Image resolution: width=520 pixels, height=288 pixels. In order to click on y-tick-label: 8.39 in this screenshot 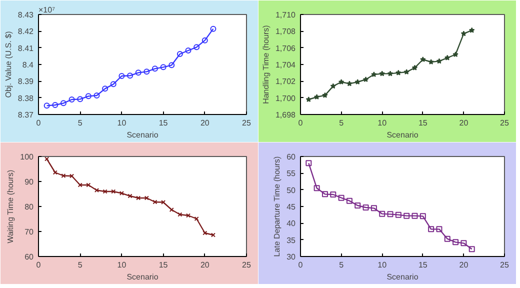, I will do `click(26, 81)`.